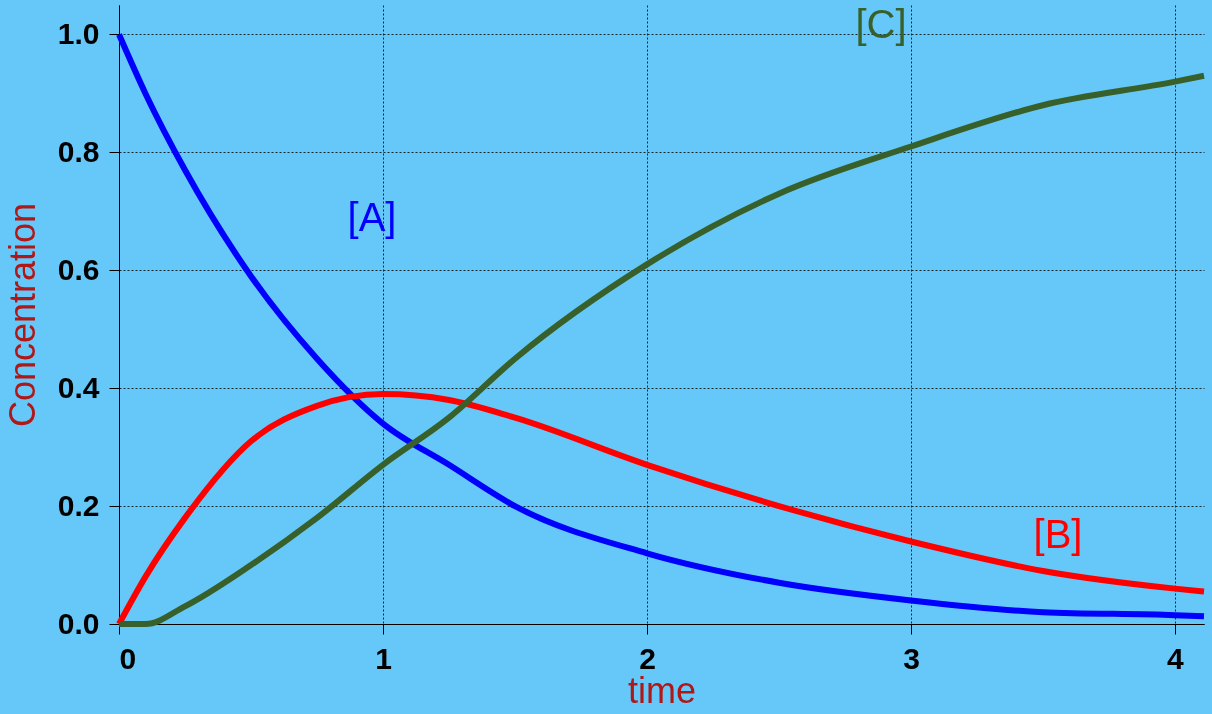 The width and height of the screenshot is (1212, 714). What do you see at coordinates (881, 24) in the screenshot?
I see `text: [C]` at bounding box center [881, 24].